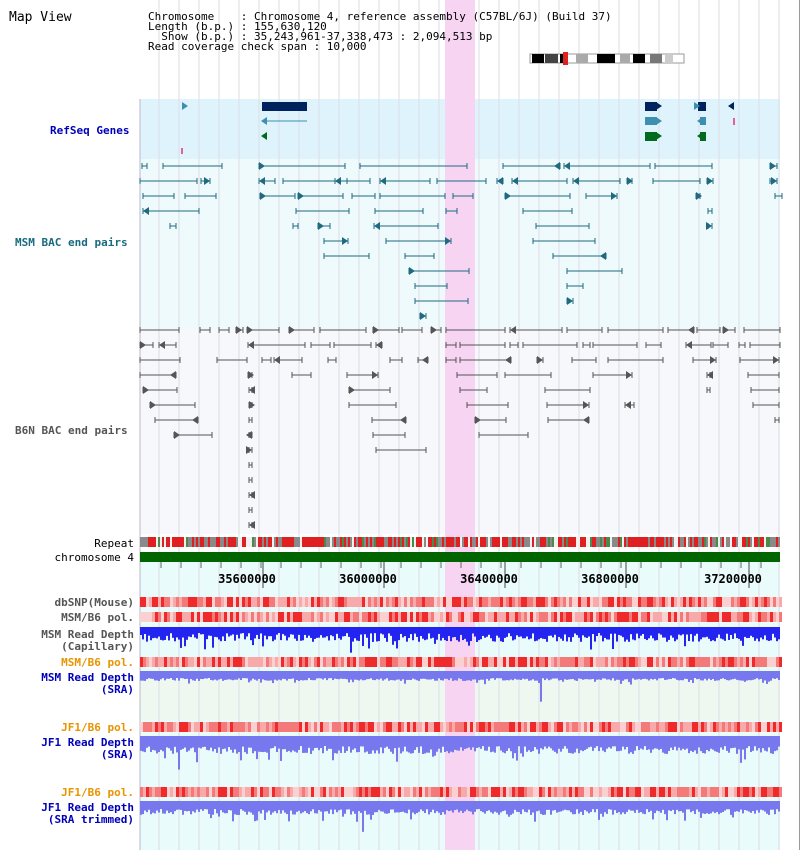 The height and width of the screenshot is (850, 800). Describe the element at coordinates (71, 430) in the screenshot. I see `b6n-bac-track-label: B6N BAC end pairs` at that location.